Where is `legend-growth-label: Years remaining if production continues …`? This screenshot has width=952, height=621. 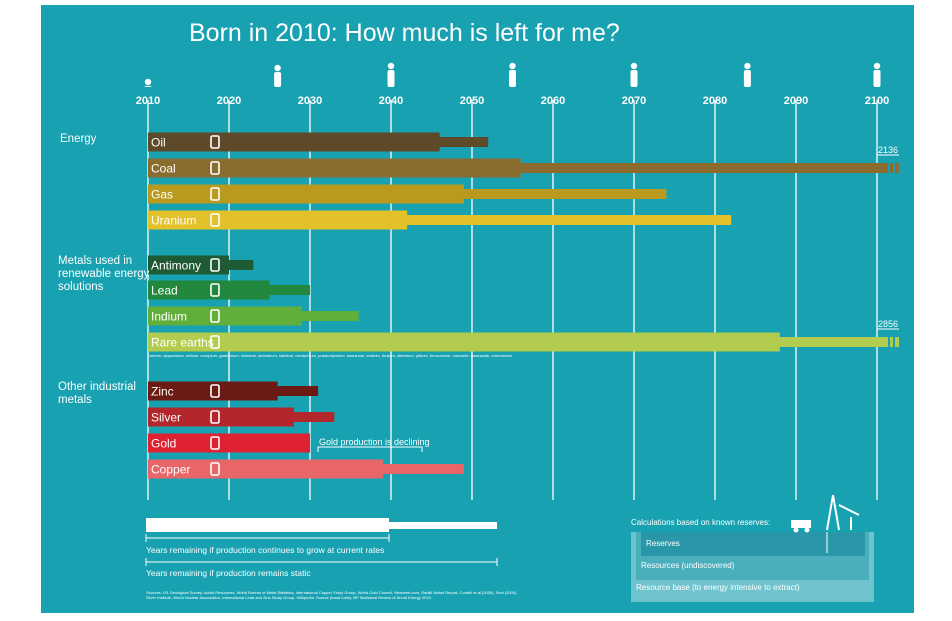 legend-growth-label: Years remaining if production continues … is located at coordinates (265, 550).